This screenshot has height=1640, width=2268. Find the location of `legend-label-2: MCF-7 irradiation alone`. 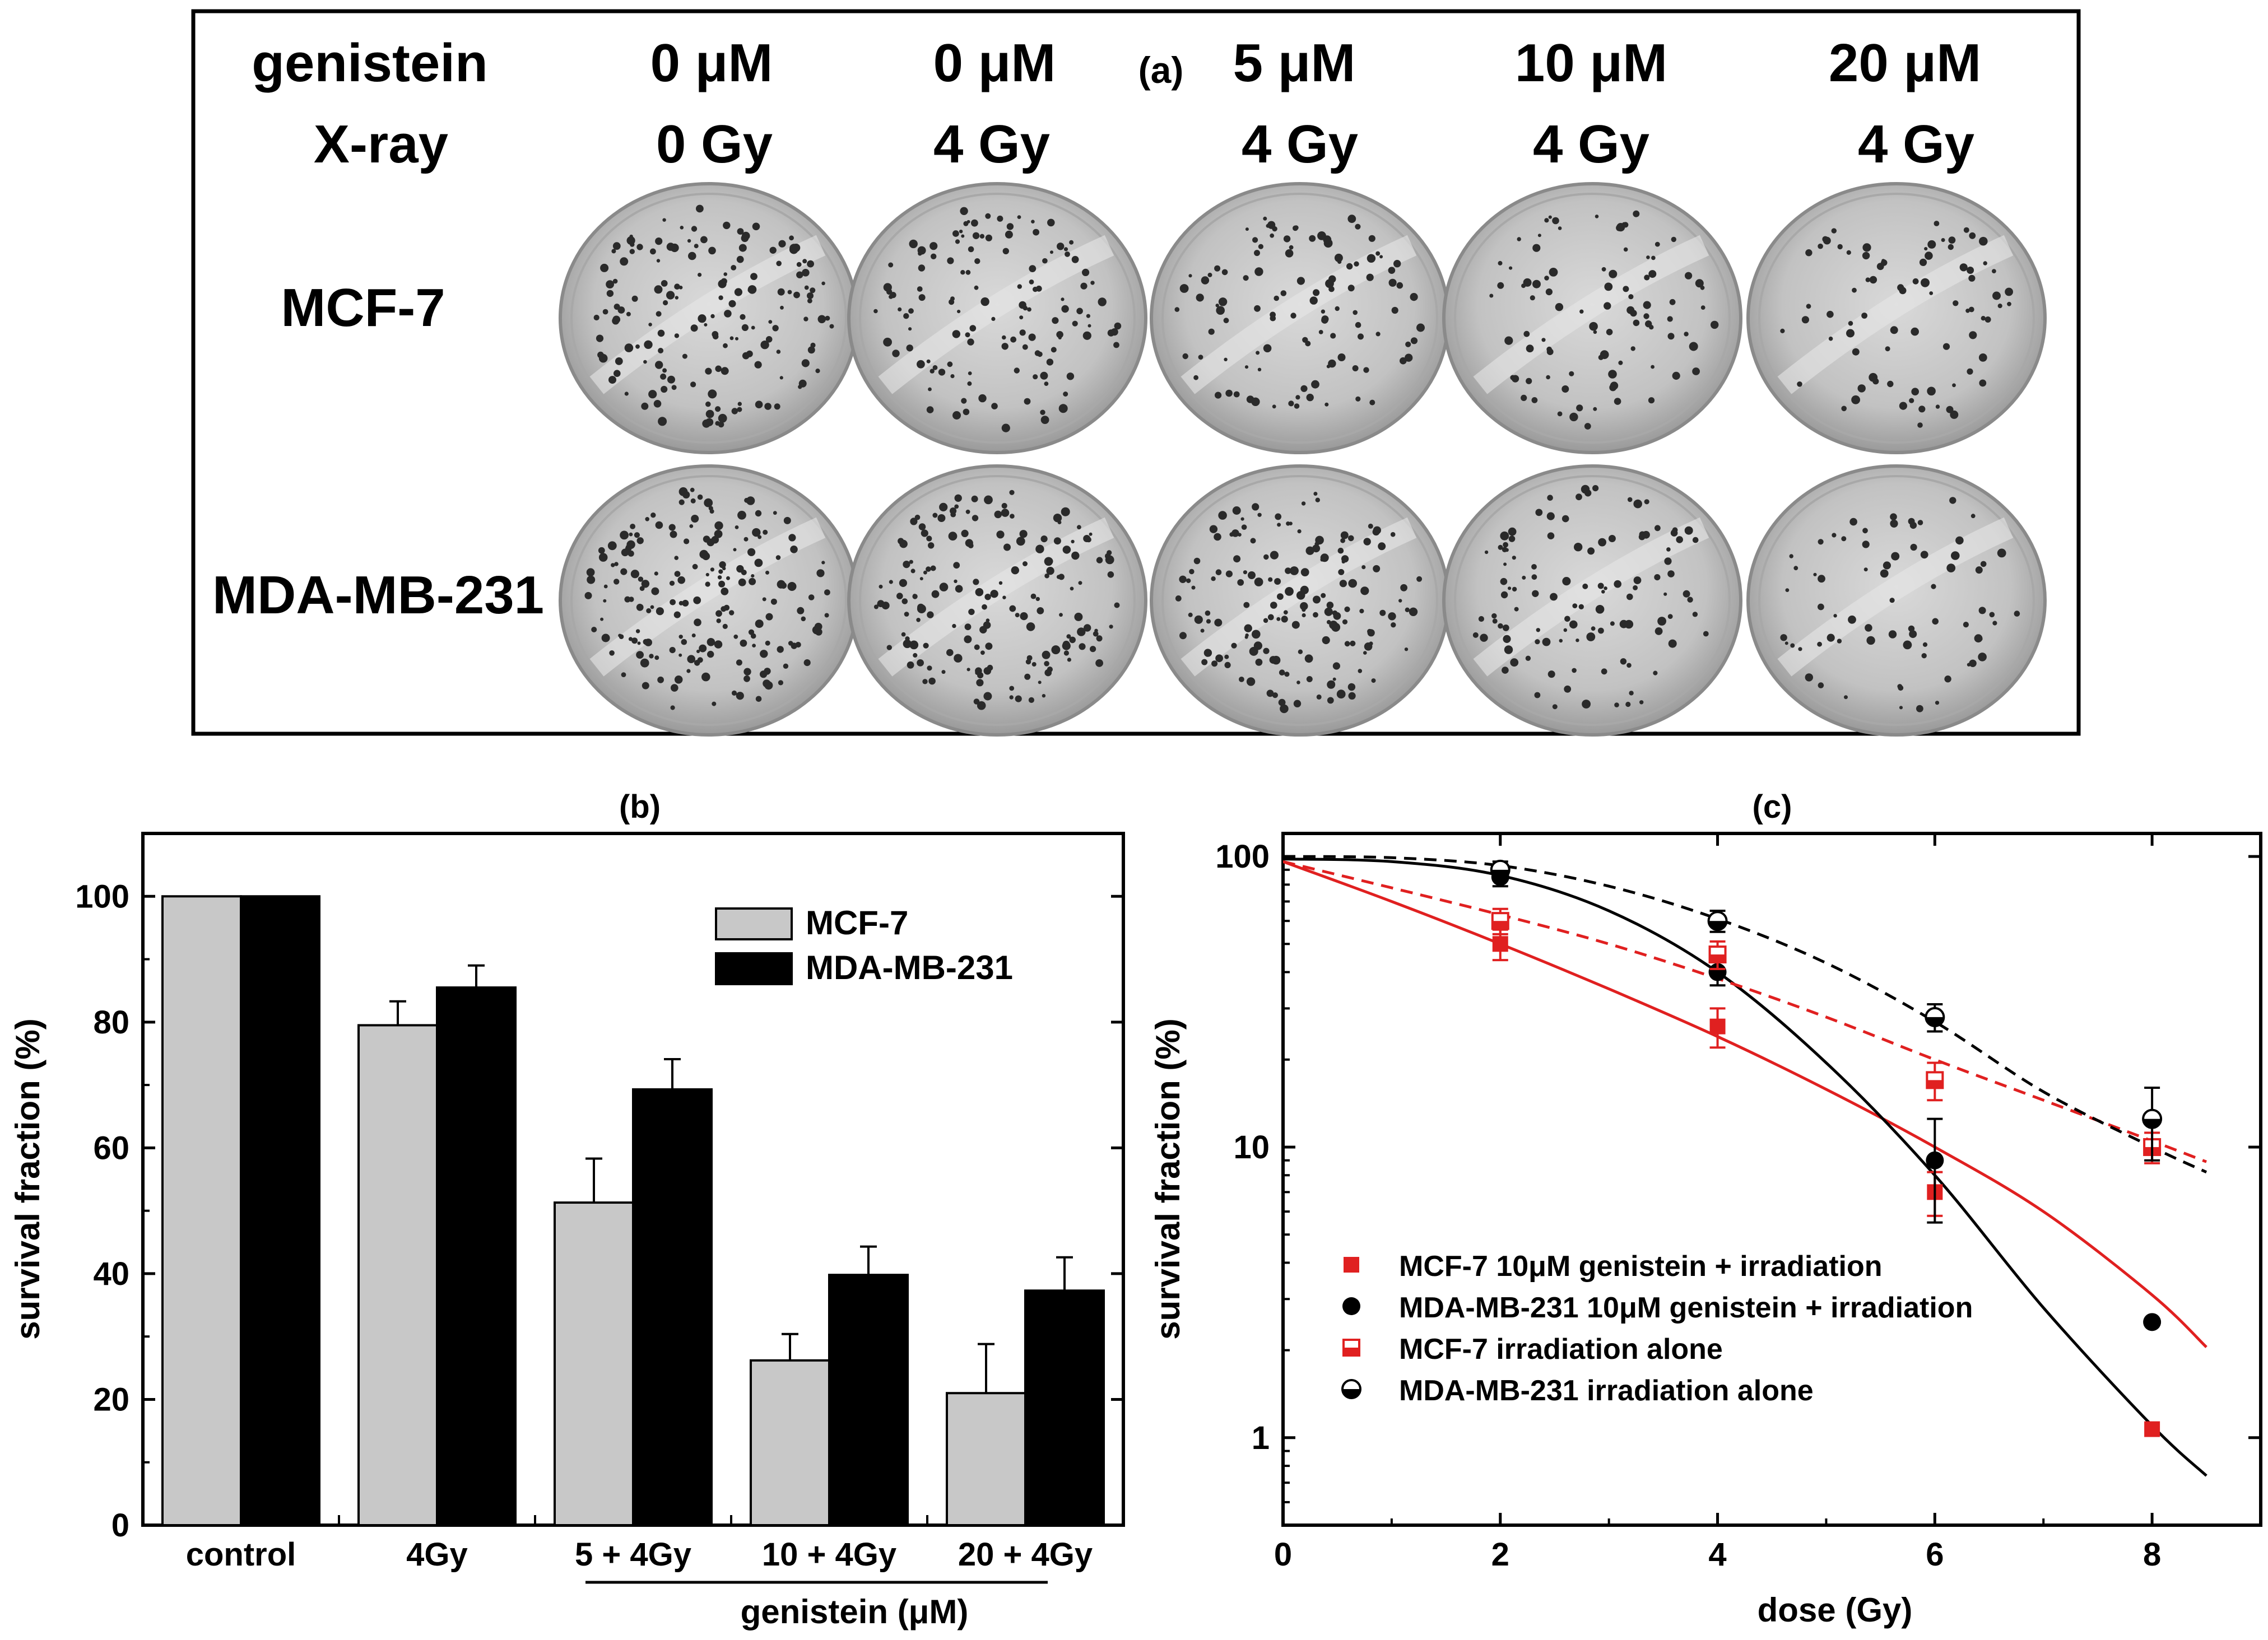

legend-label-2: MCF-7 irradiation alone is located at coordinates (1561, 1349).